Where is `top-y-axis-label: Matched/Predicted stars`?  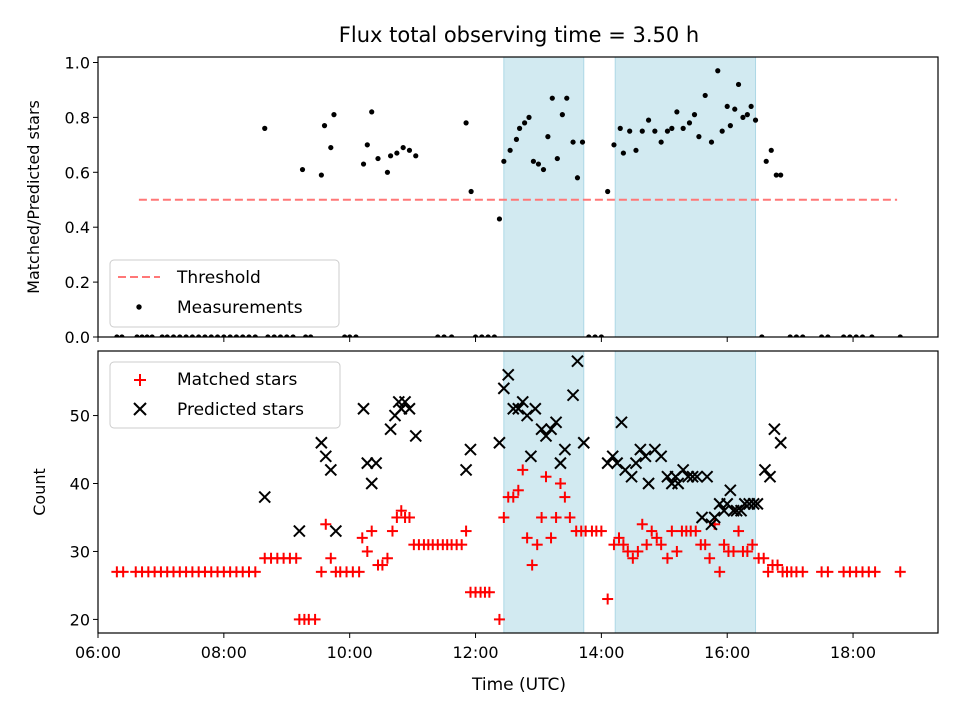 top-y-axis-label: Matched/Predicted stars is located at coordinates (33, 197).